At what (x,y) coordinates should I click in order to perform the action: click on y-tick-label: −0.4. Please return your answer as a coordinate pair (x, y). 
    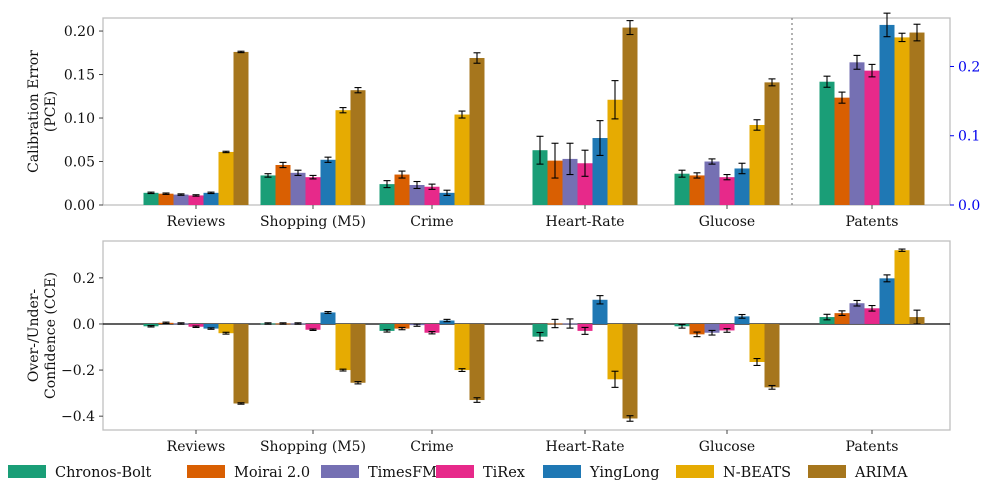
    Looking at the image, I should click on (78, 417).